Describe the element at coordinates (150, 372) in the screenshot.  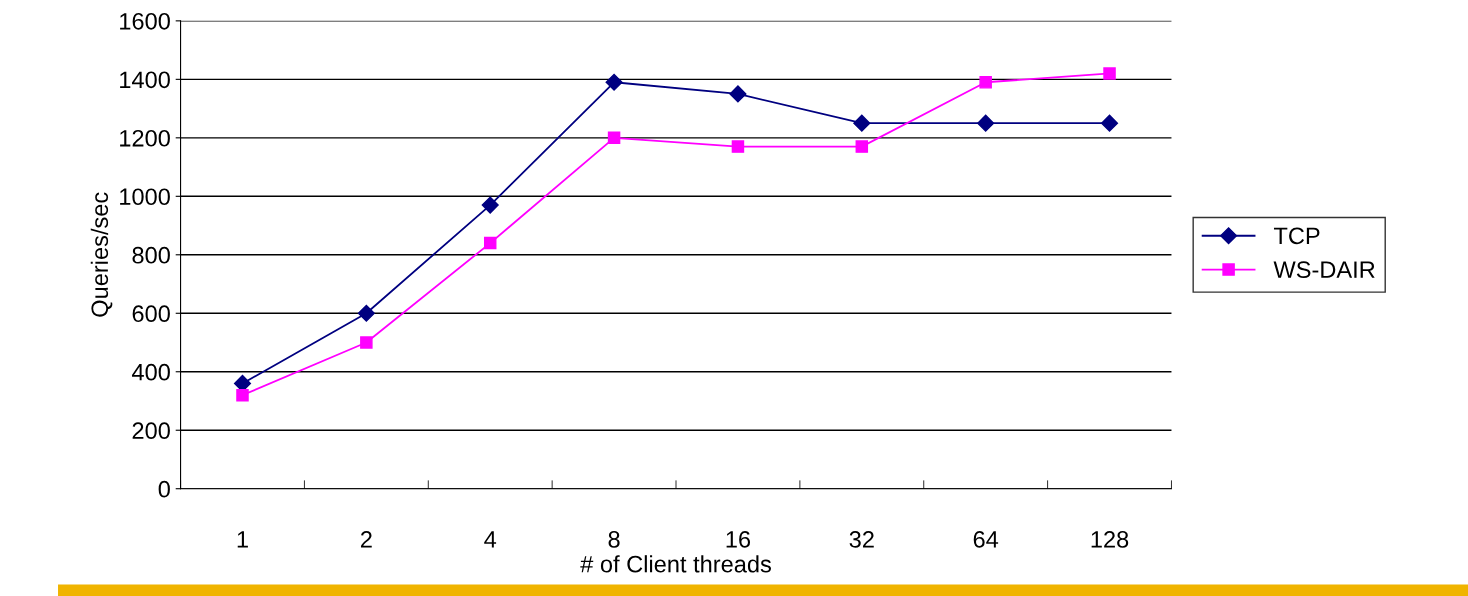
I see `y-tick-label: 400` at that location.